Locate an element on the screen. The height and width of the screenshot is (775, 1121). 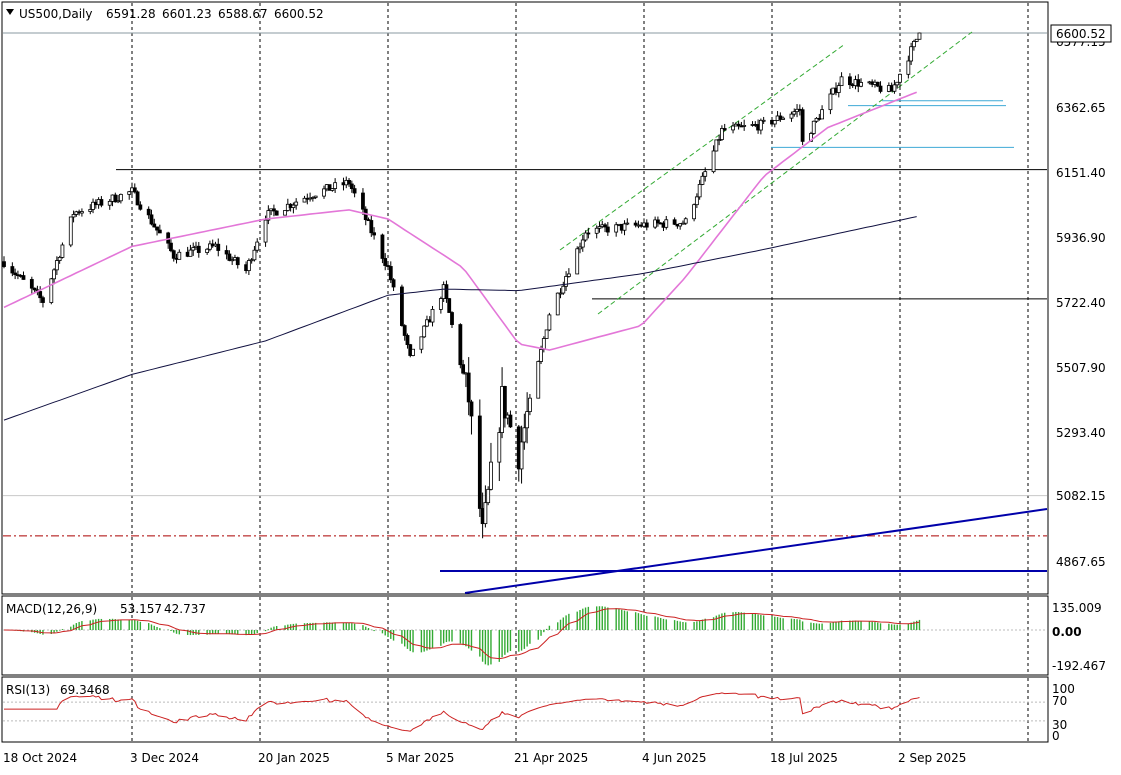
chart-symbol: US500,Daily is located at coordinates (55, 14).